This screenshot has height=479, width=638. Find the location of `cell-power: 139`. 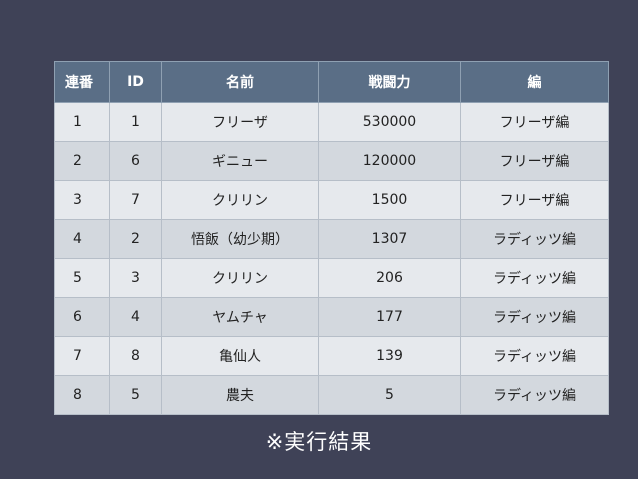

cell-power: 139 is located at coordinates (389, 356).